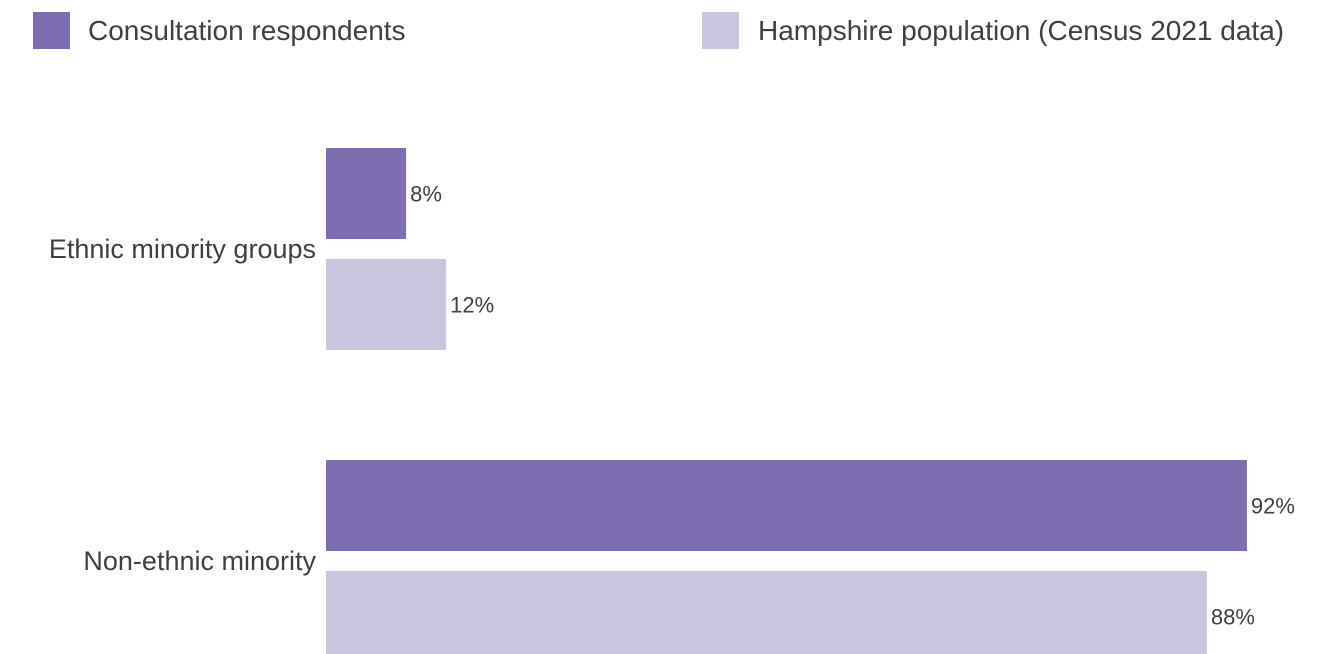  Describe the element at coordinates (1273, 506) in the screenshot. I see `value-label-1-2: 92%` at that location.